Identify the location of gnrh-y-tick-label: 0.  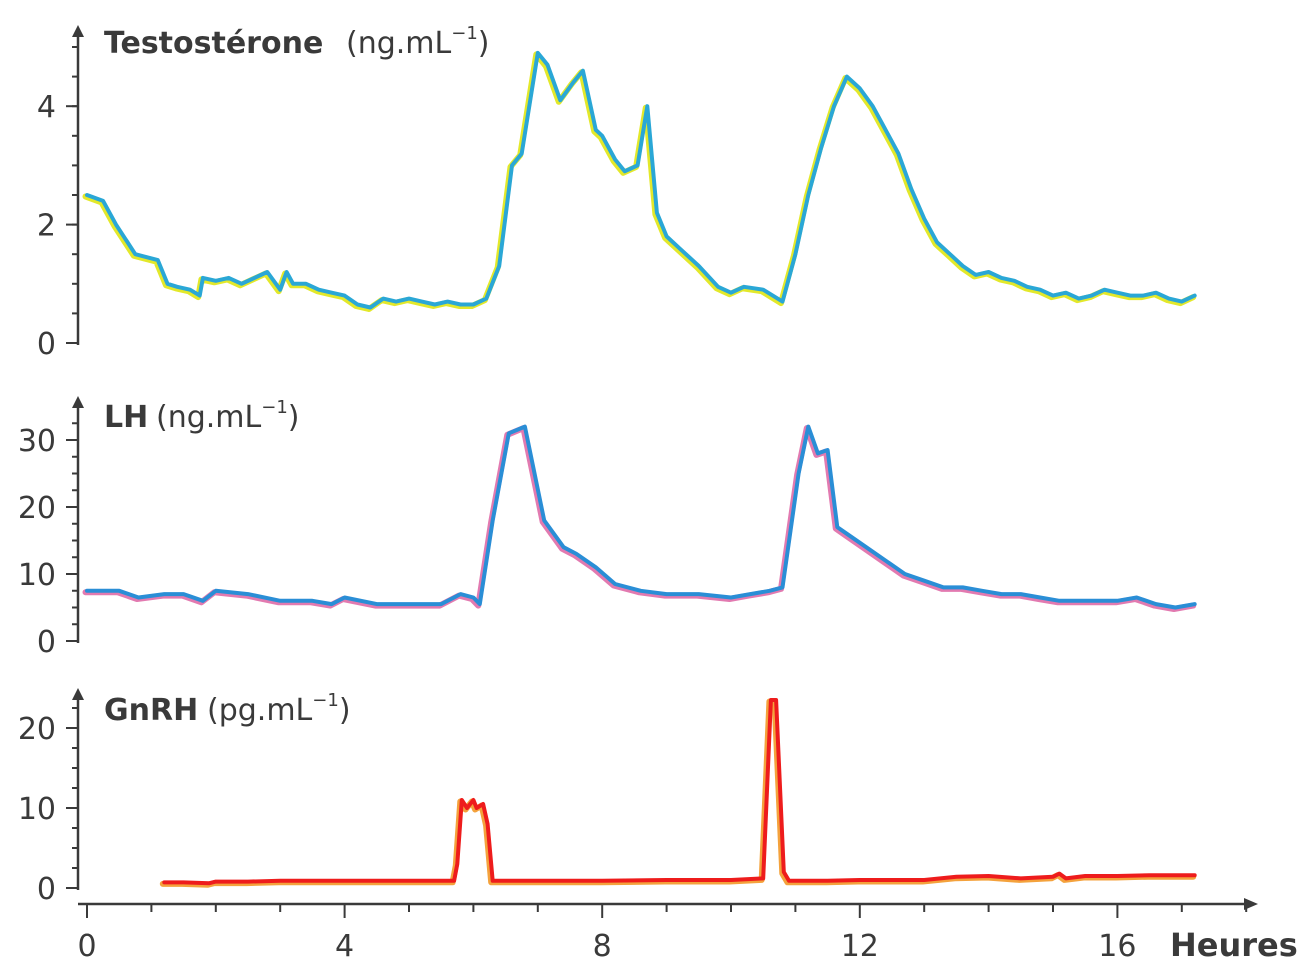
(46, 889).